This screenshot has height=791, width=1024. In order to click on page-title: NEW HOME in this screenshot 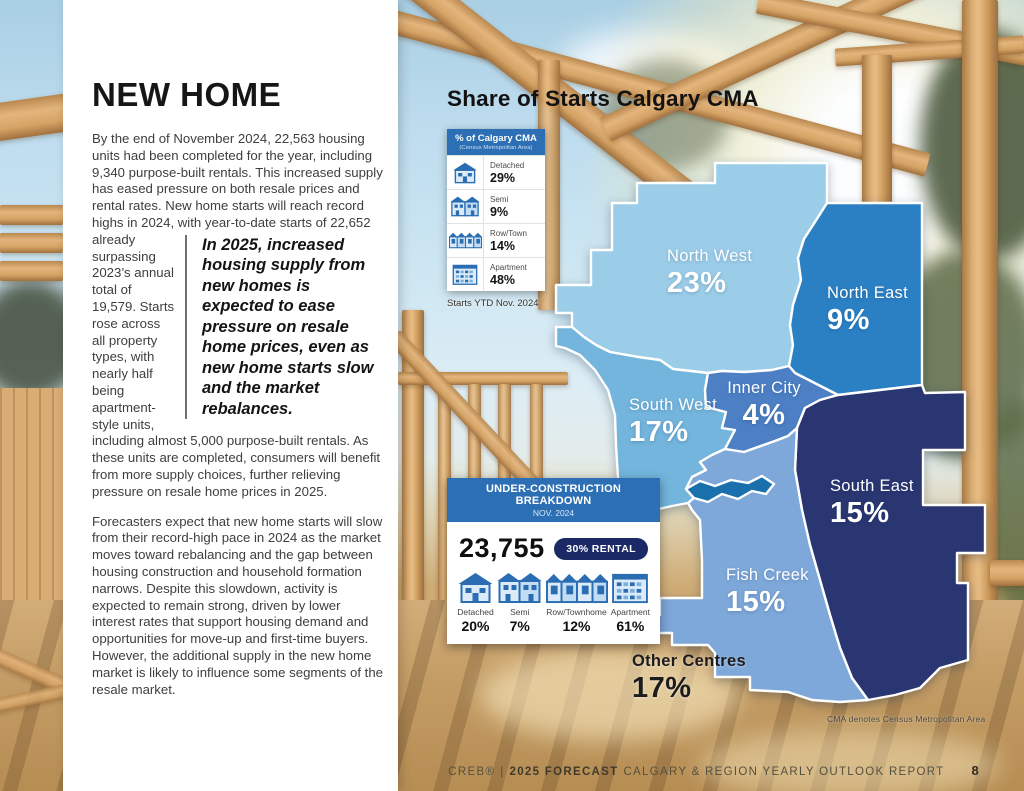, I will do `click(187, 94)`.